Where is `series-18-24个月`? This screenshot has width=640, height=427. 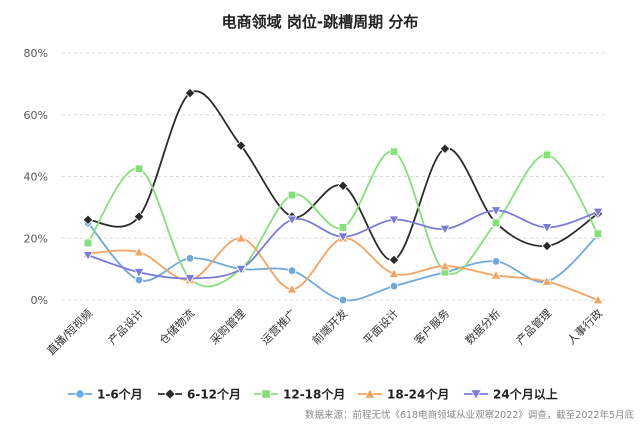
series-18-24个月 is located at coordinates (343, 268).